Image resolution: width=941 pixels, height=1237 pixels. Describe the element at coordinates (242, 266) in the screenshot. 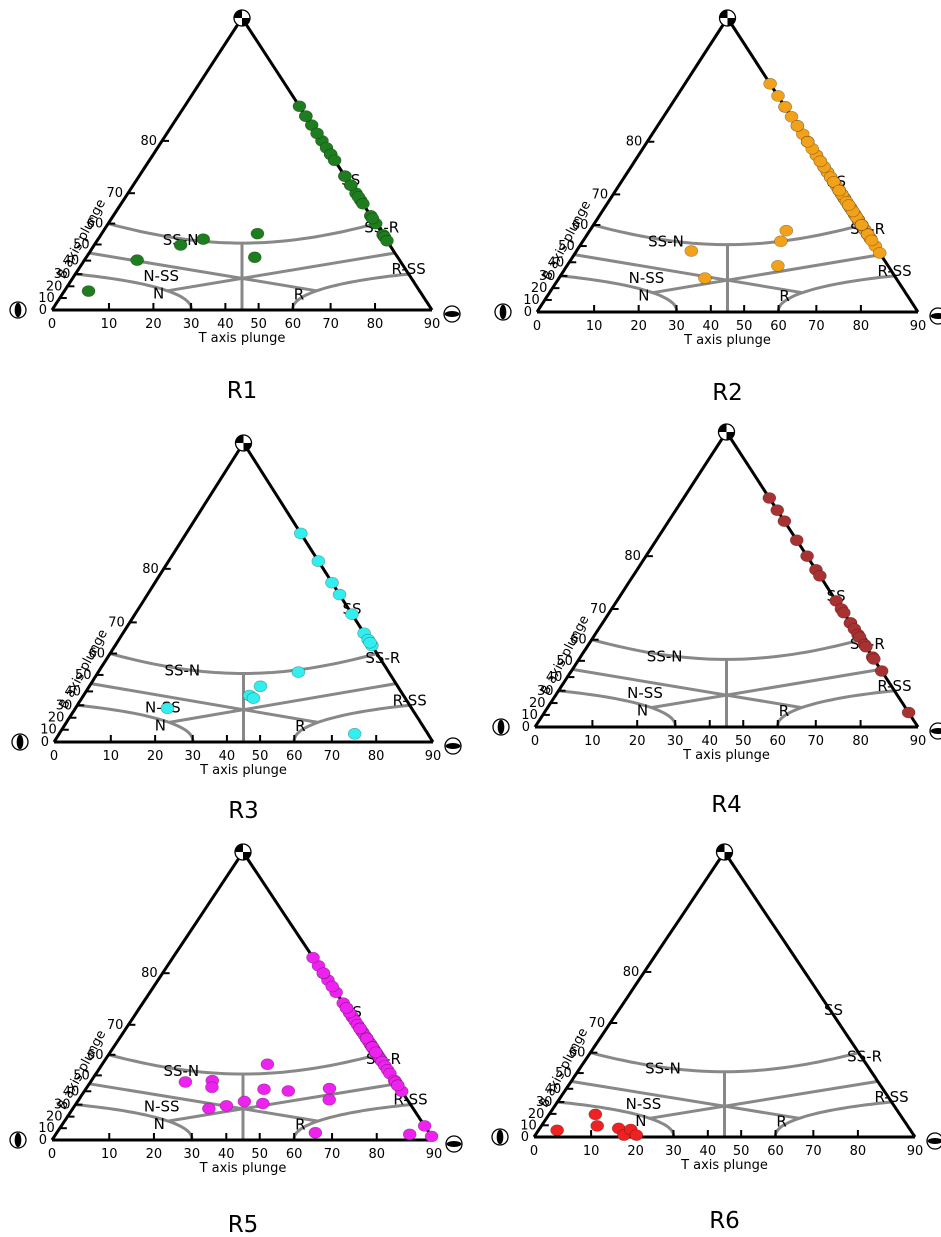

I see `regime-boundaries` at that location.